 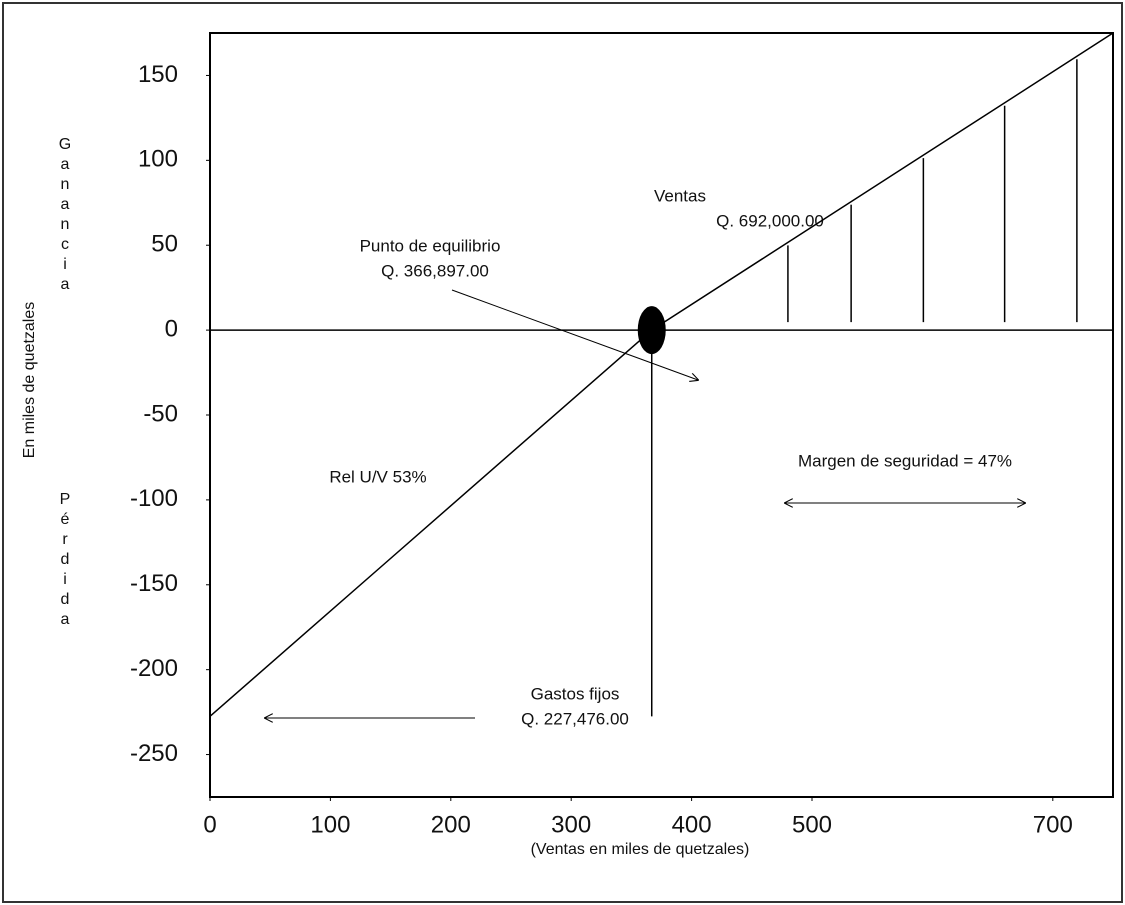 I want to click on arrow, so click(x=574, y=334).